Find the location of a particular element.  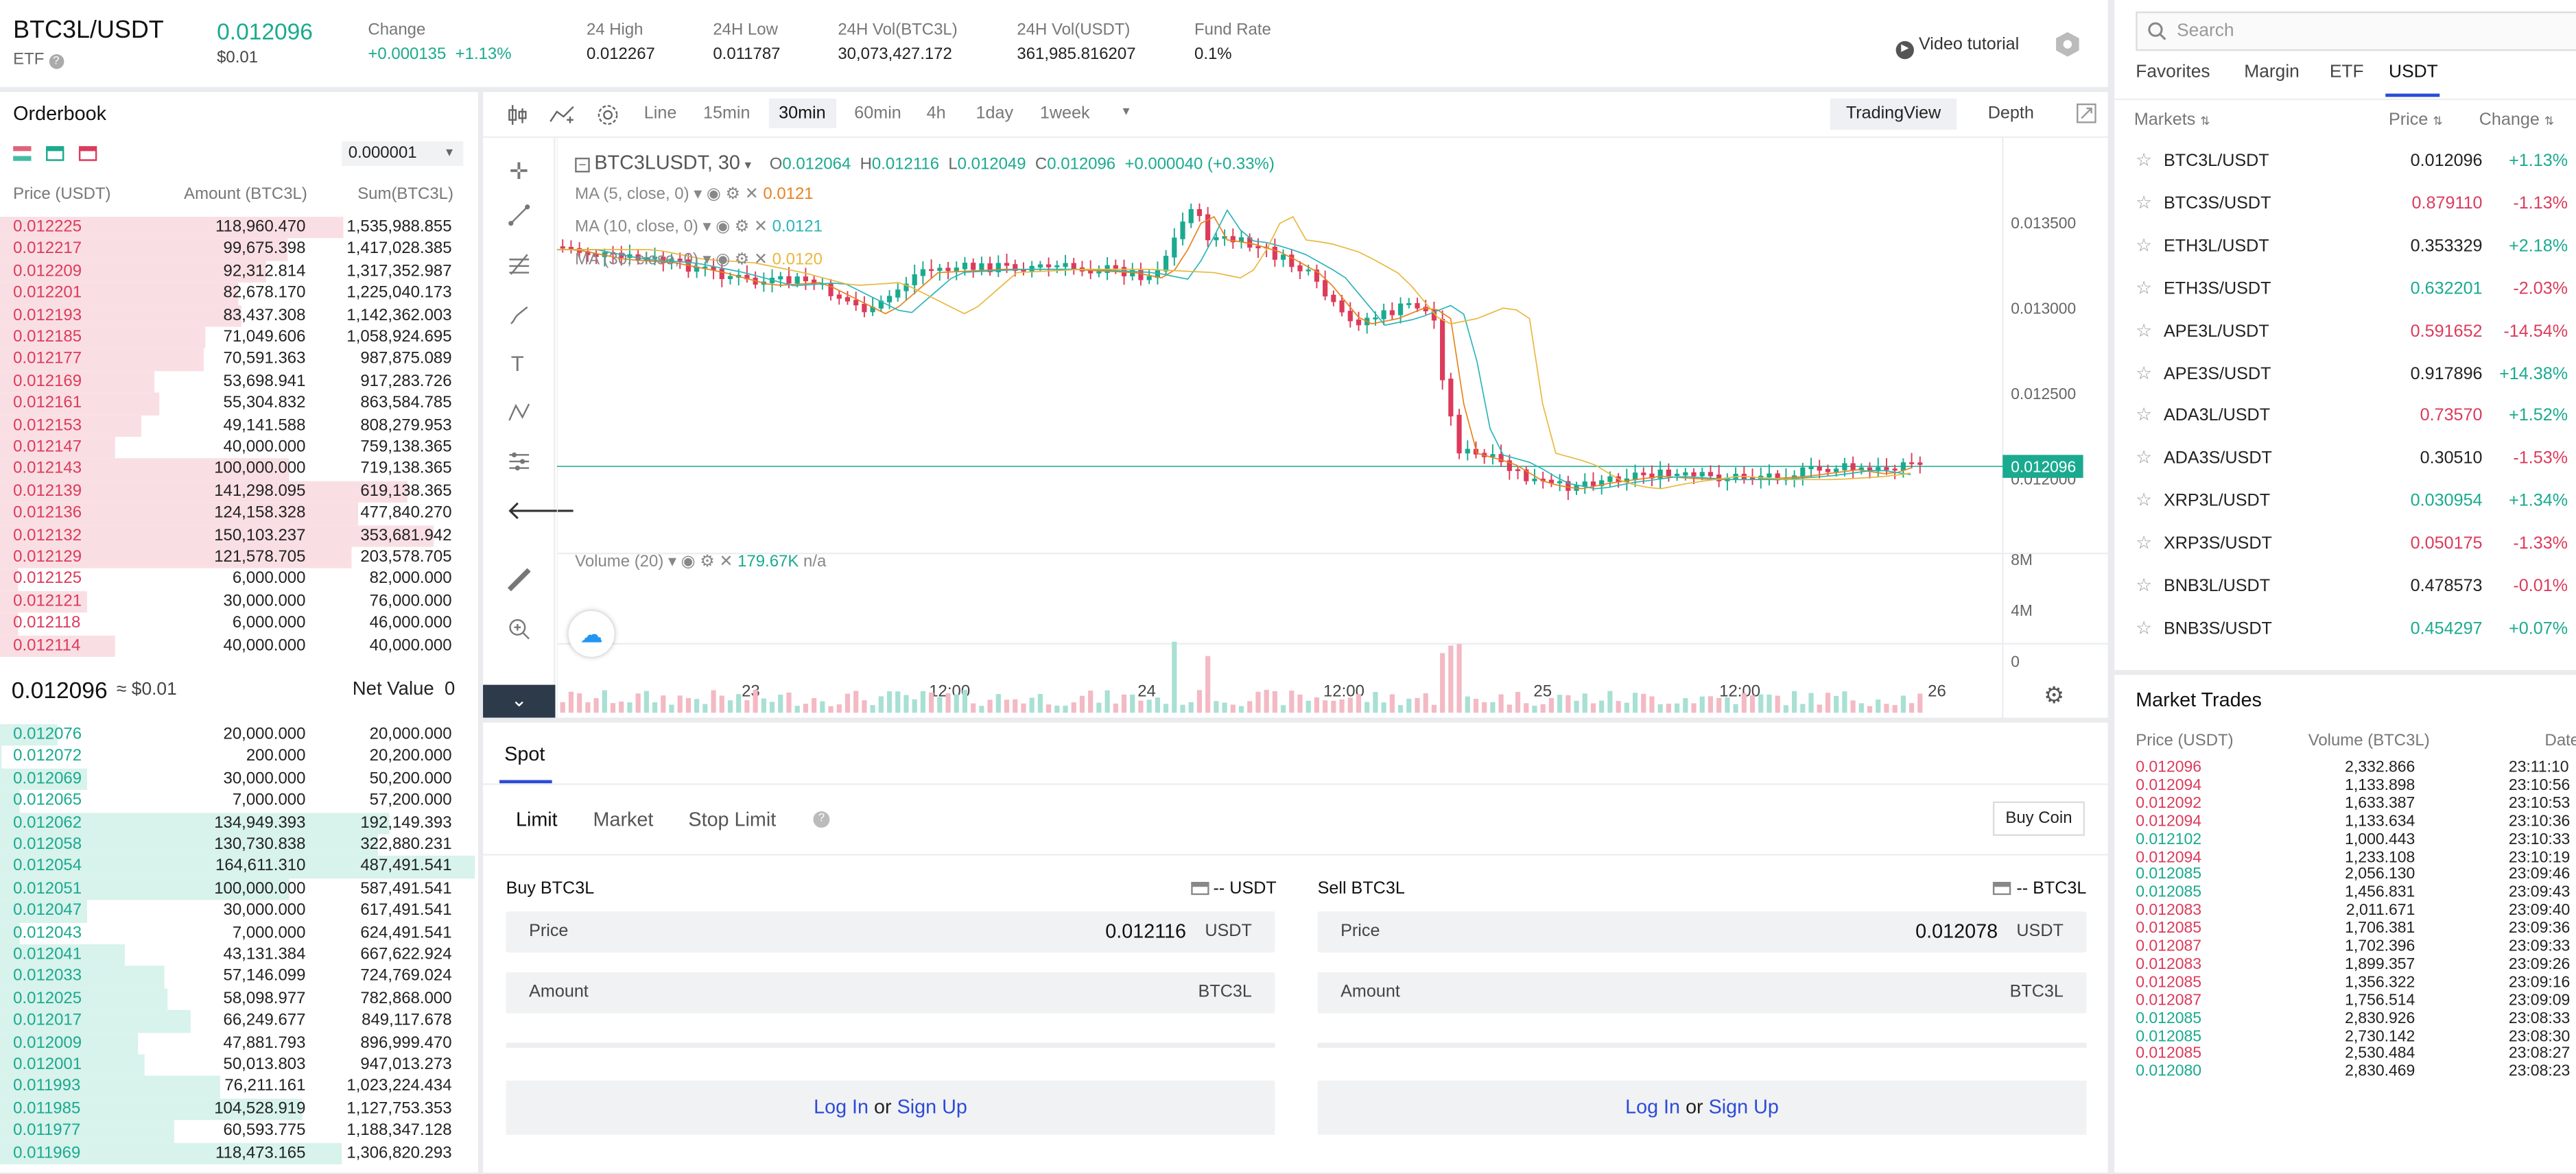

bid-row: 0.011985 104,528.919 1,127,753.353 is located at coordinates (238, 1109).